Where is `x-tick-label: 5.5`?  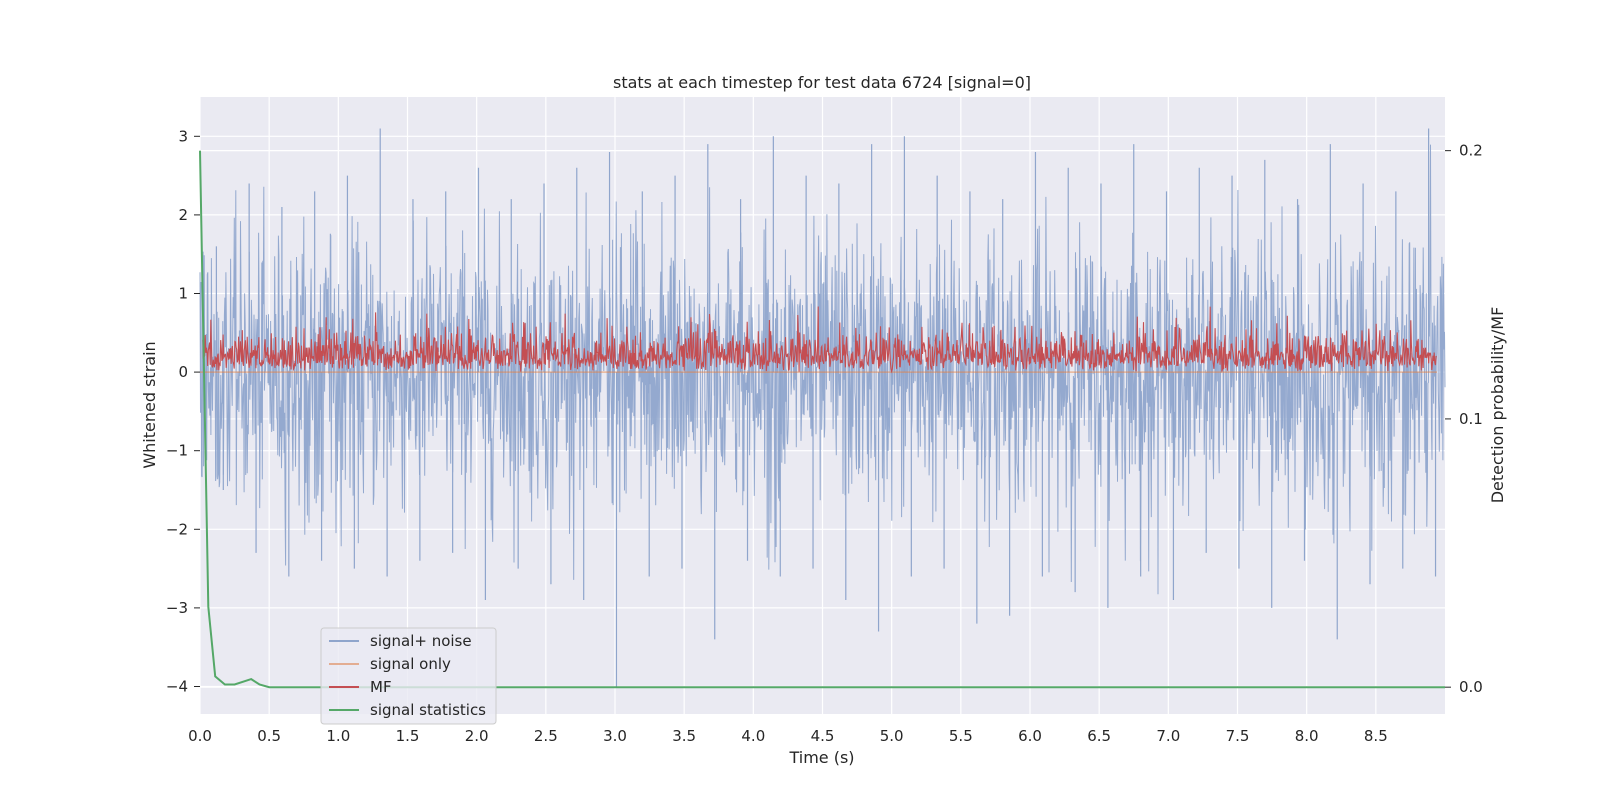
x-tick-label: 5.5 is located at coordinates (961, 736).